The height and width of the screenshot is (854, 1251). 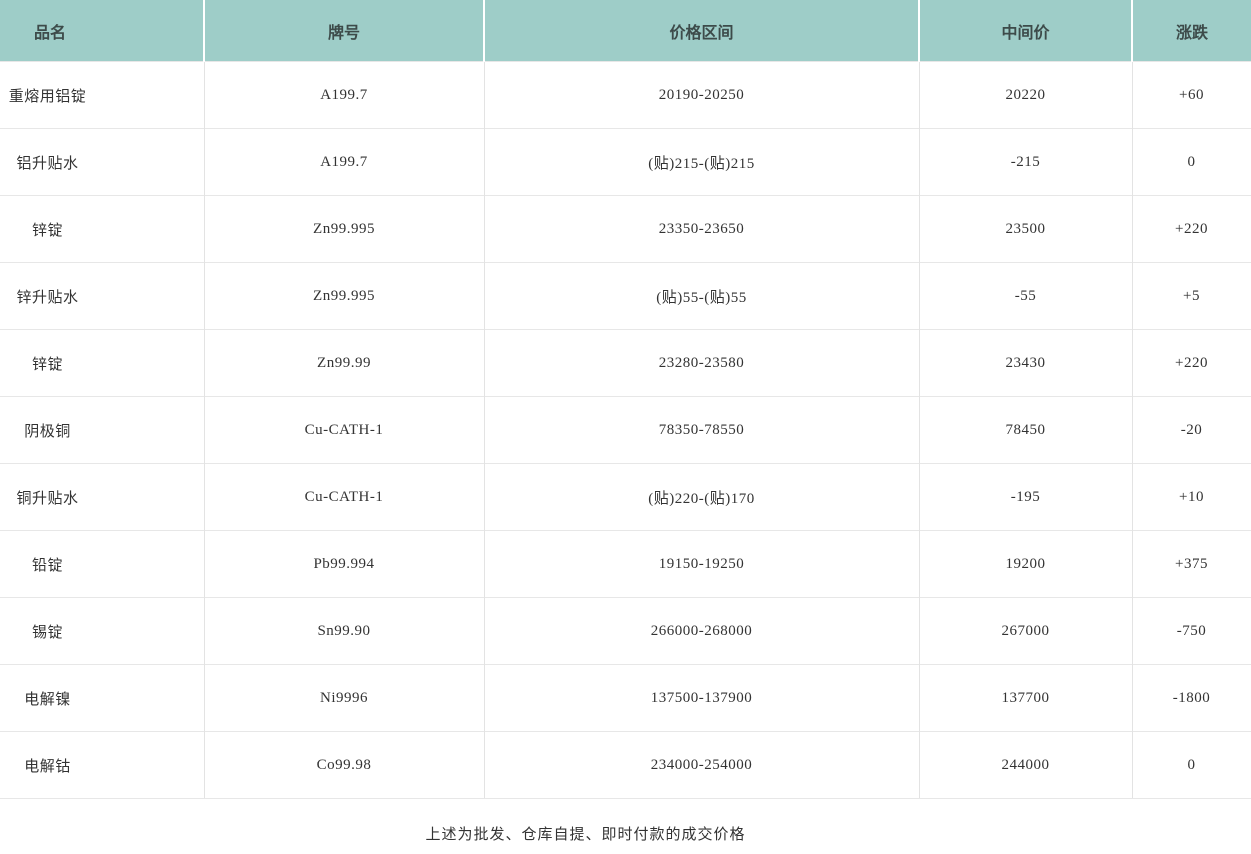 What do you see at coordinates (702, 430) in the screenshot?
I see `cell-price-range: 78350-78550` at bounding box center [702, 430].